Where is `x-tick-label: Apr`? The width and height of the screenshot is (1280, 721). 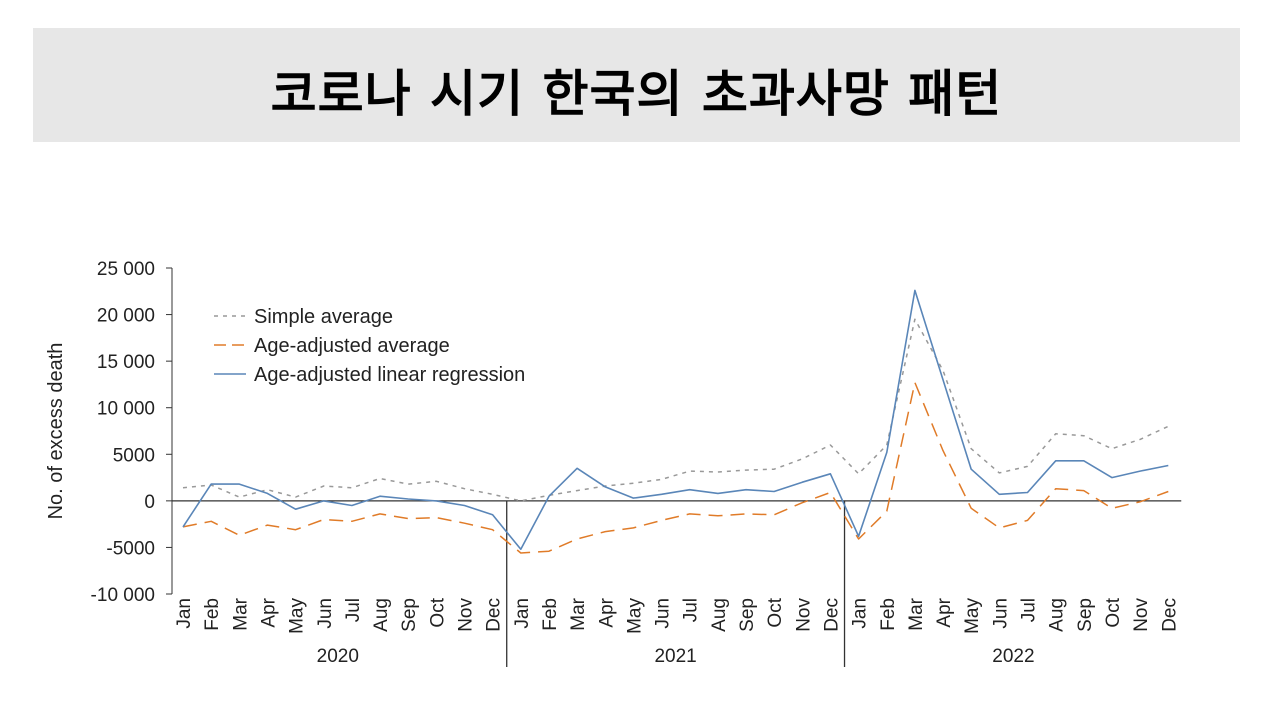
x-tick-label: Apr is located at coordinates (606, 612).